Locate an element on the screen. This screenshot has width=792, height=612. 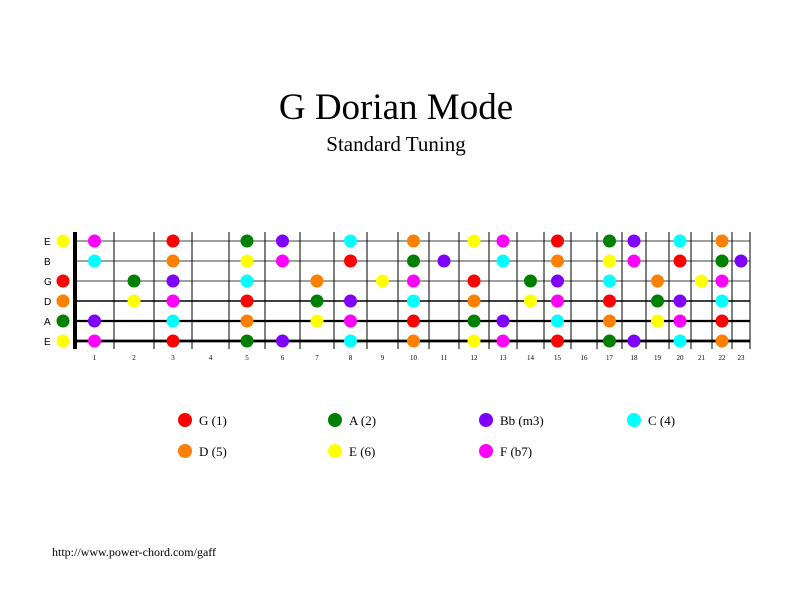
fret-number: 16 is located at coordinates (585, 358).